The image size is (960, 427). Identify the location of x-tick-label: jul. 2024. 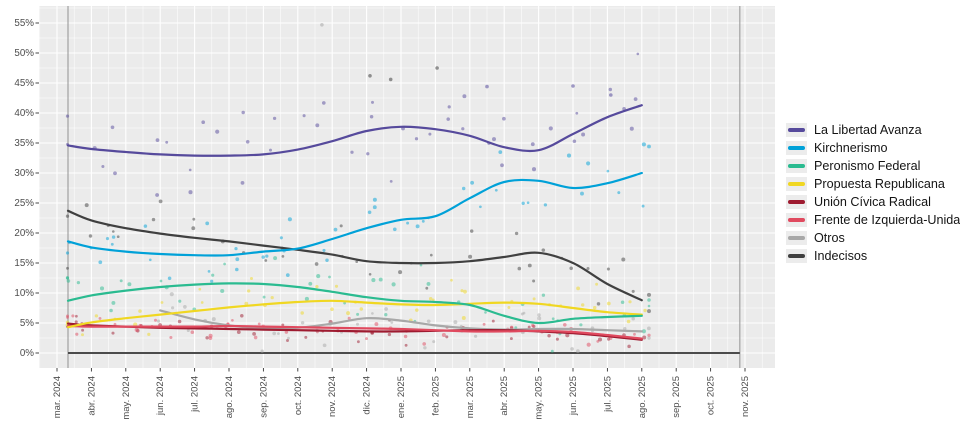
(195, 394).